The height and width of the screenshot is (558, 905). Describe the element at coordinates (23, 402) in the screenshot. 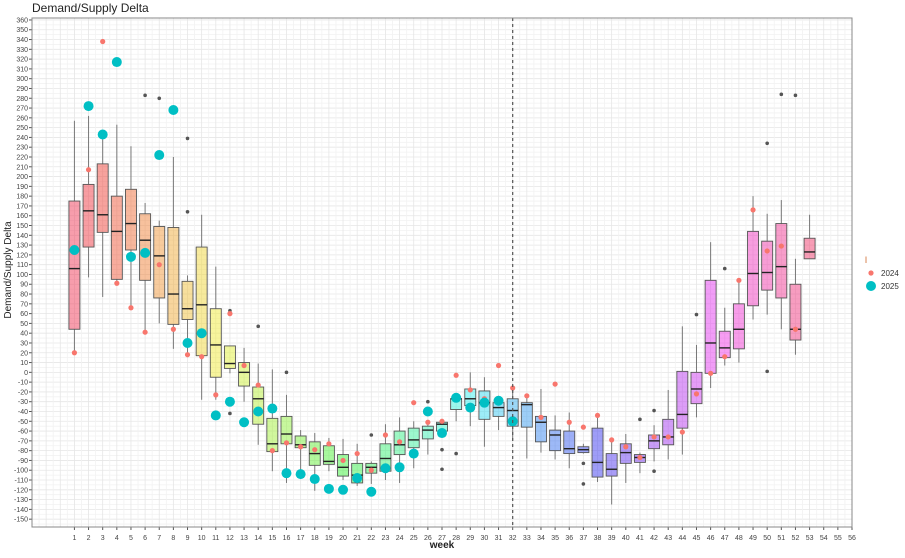

I see `y-tick-label: -30` at that location.